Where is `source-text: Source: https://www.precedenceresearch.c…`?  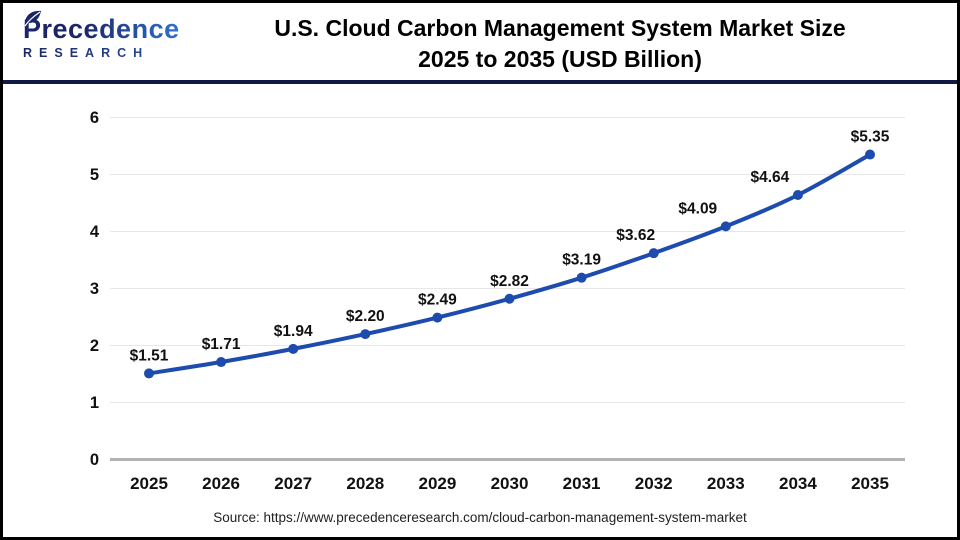
source-text: Source: https://www.precedenceresearch.c… is located at coordinates (480, 517).